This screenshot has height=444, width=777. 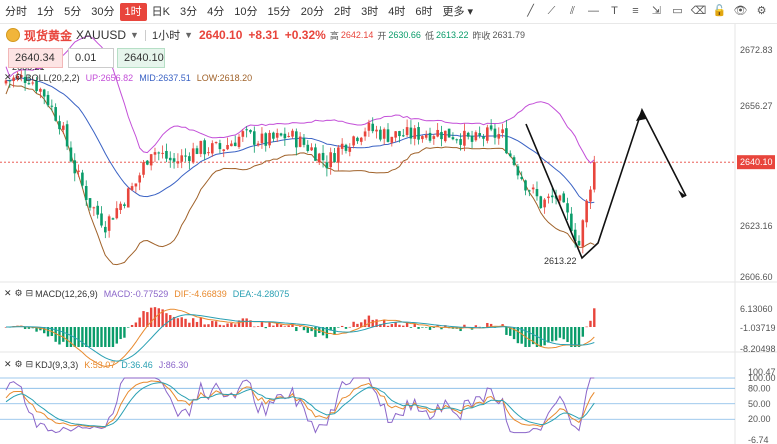 What do you see at coordinates (46, 11) in the screenshot?
I see `timeframe-tab: 1分` at bounding box center [46, 11].